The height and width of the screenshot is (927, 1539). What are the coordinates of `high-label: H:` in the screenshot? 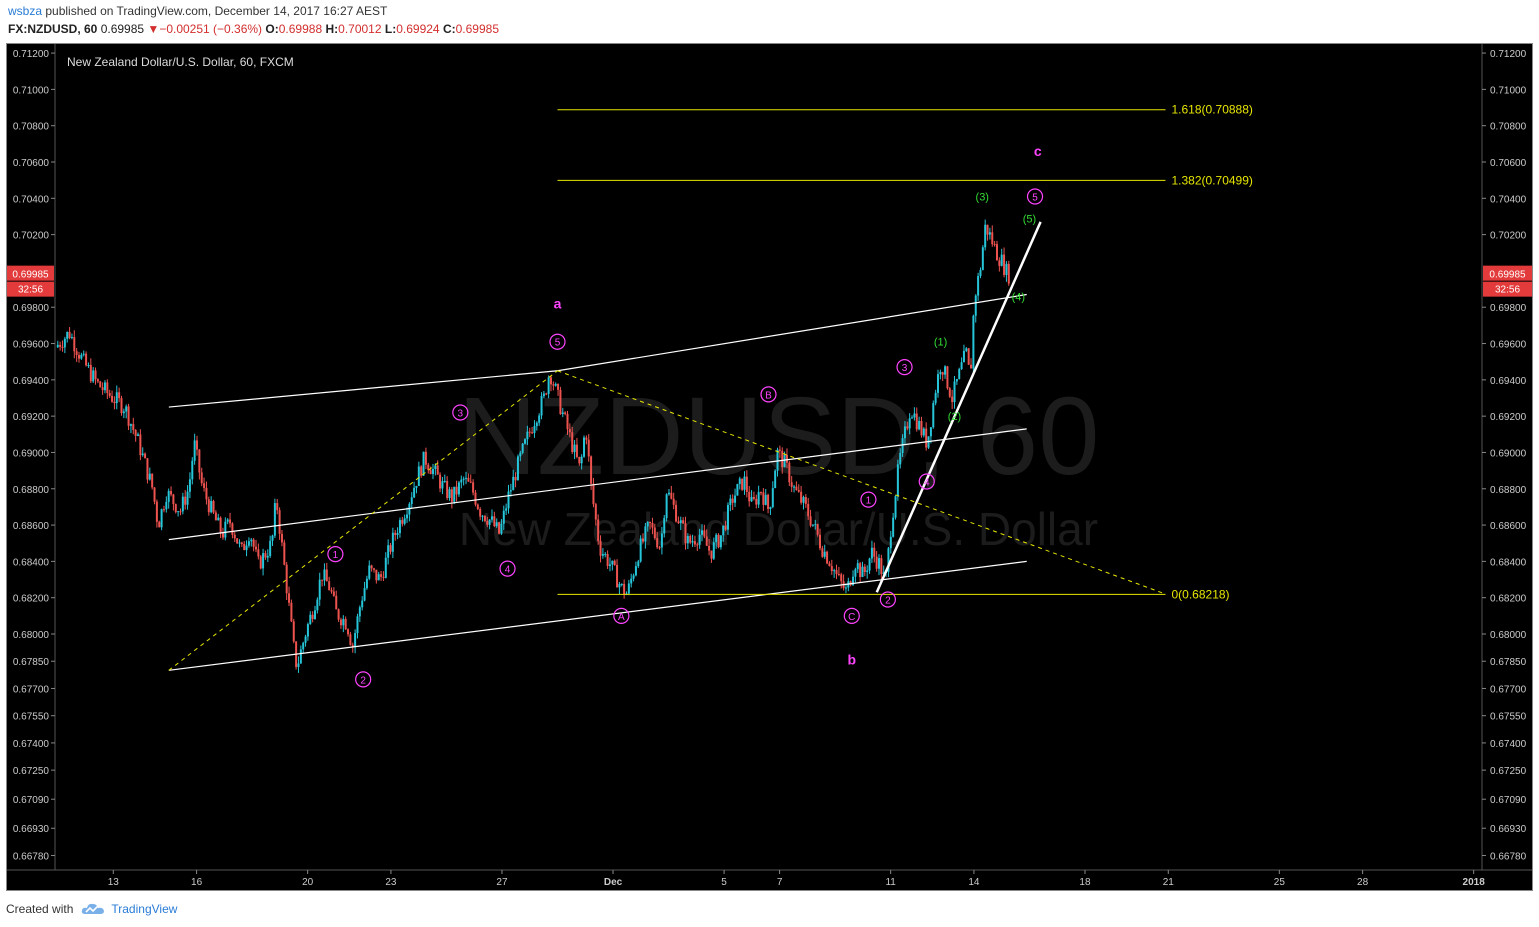 It's located at (332, 29).